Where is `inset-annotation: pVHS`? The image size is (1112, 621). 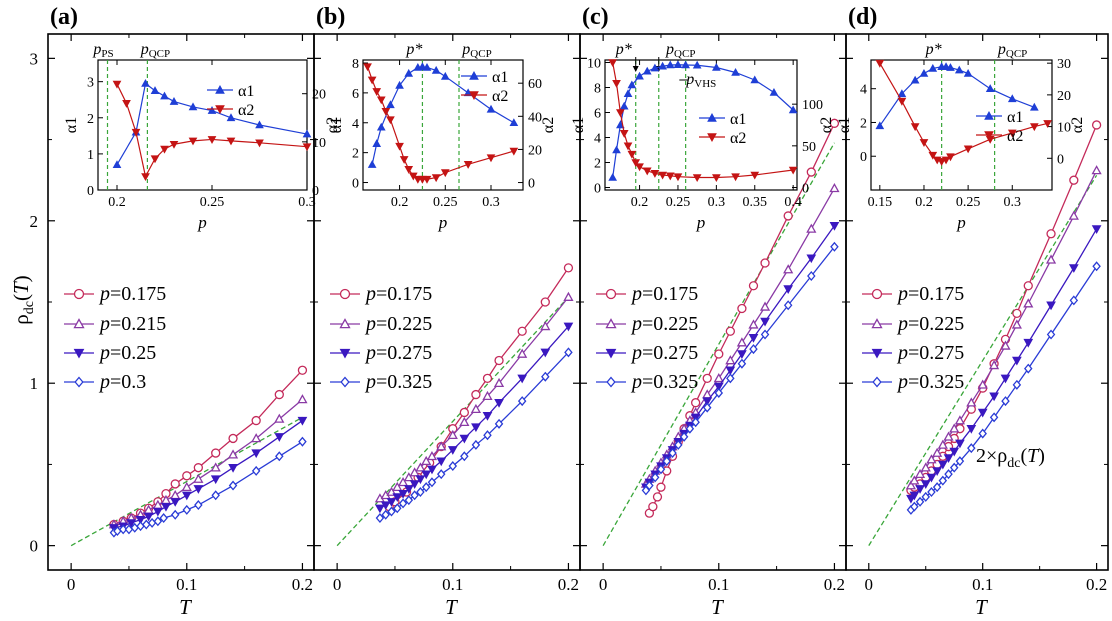 inset-annotation: pVHS is located at coordinates (700, 80).